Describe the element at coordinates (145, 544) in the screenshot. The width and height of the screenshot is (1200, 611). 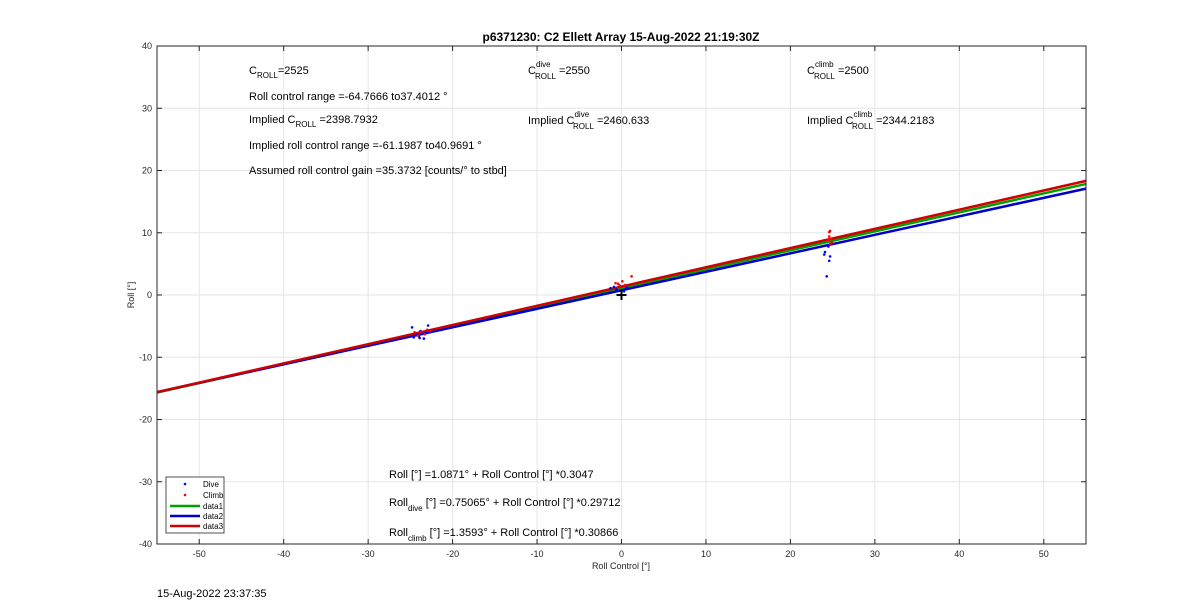
I see `y-tick-label: -40` at that location.